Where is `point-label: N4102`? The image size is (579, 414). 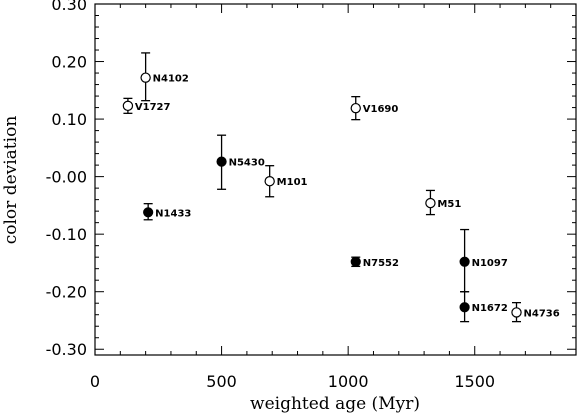 point-label: N4102 is located at coordinates (171, 79).